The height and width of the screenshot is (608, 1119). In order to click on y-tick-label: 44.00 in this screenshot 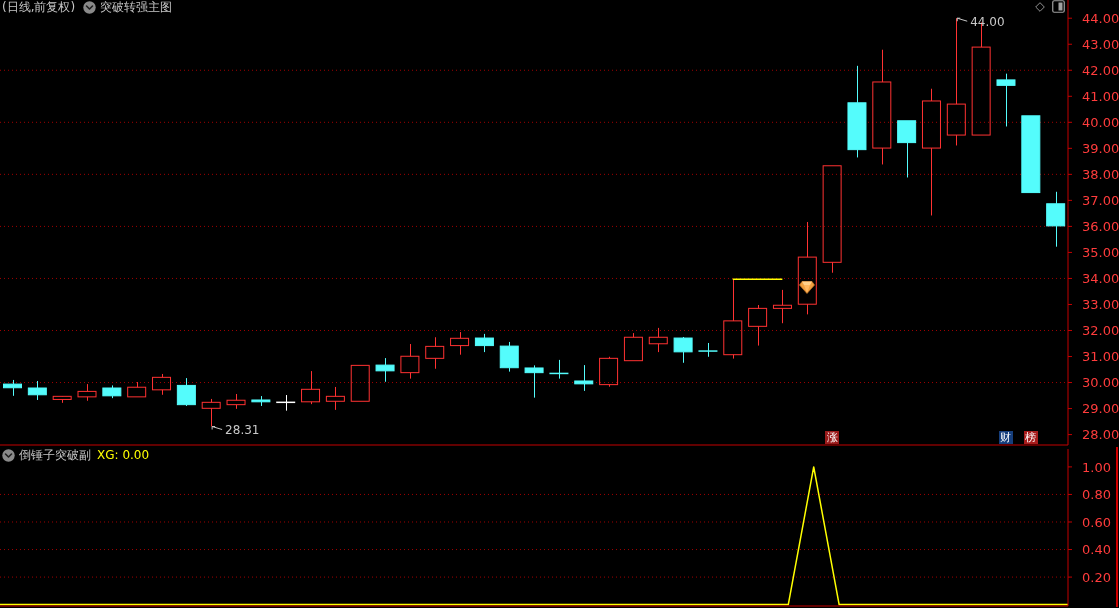, I will do `click(1100, 18)`.